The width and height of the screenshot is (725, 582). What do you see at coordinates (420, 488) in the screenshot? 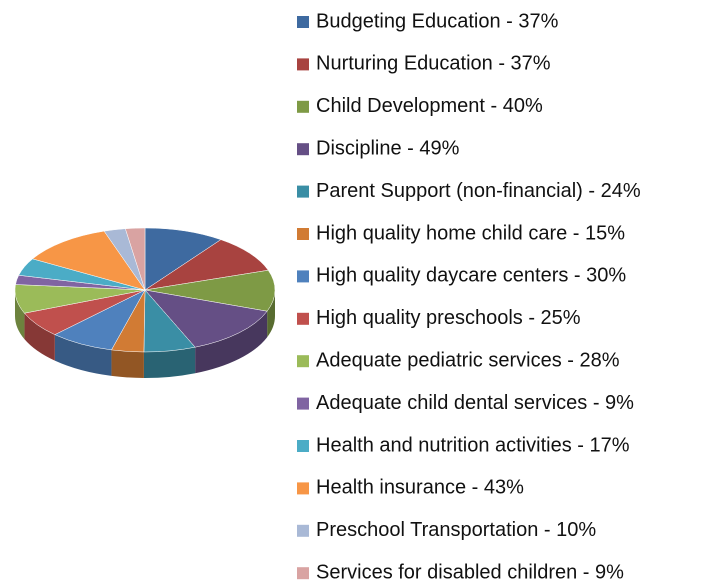
I see `legend-label: Health insurance - 43%` at bounding box center [420, 488].